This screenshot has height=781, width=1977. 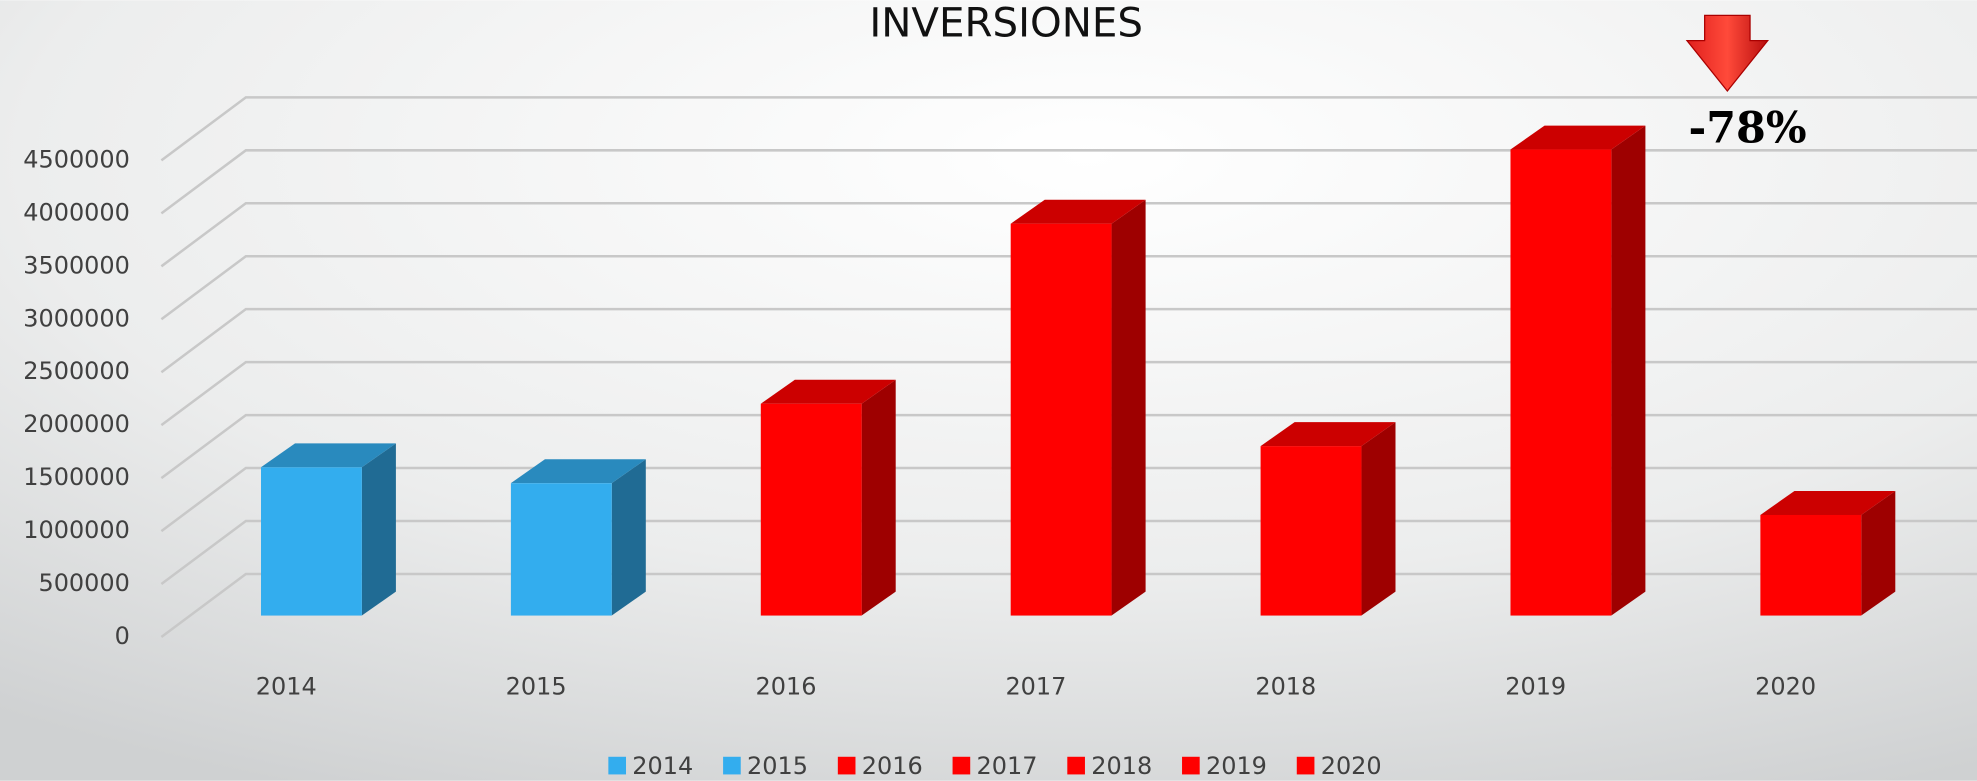 What do you see at coordinates (76, 477) in the screenshot?
I see `y-tick-label: 1500000` at bounding box center [76, 477].